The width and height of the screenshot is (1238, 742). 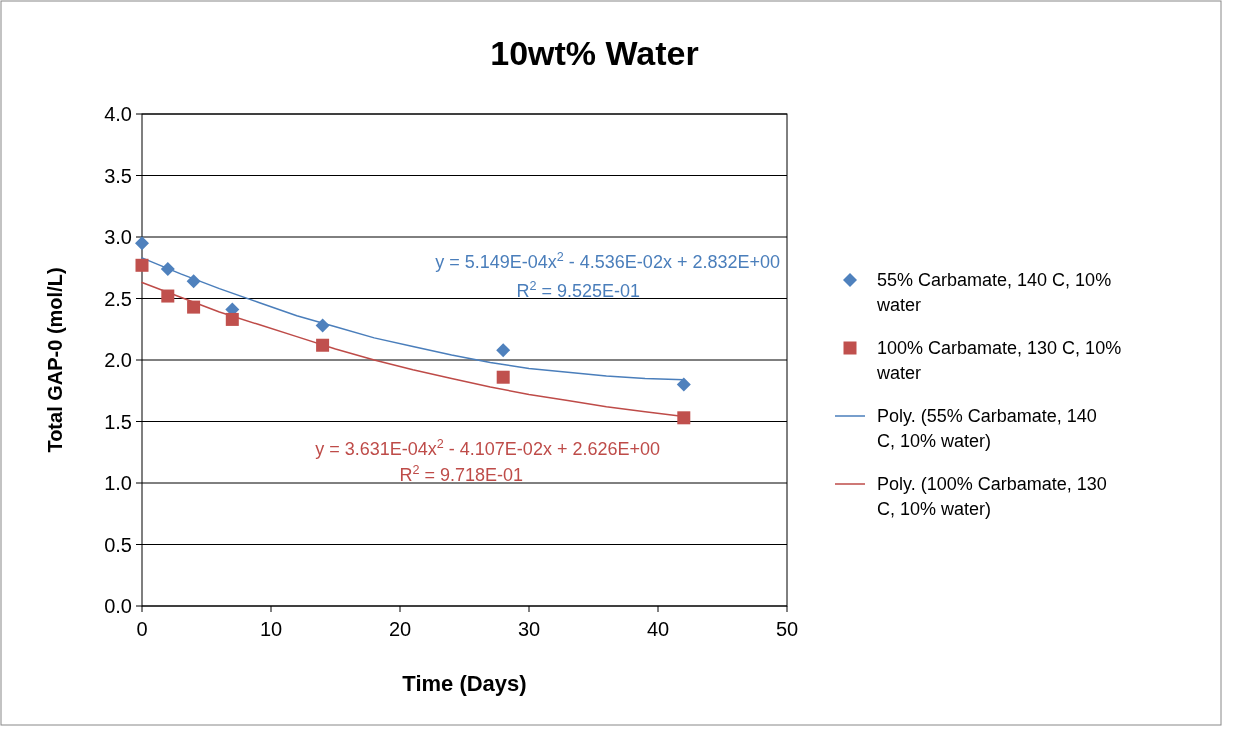 I want to click on x-tick-label: 30, so click(x=529, y=629).